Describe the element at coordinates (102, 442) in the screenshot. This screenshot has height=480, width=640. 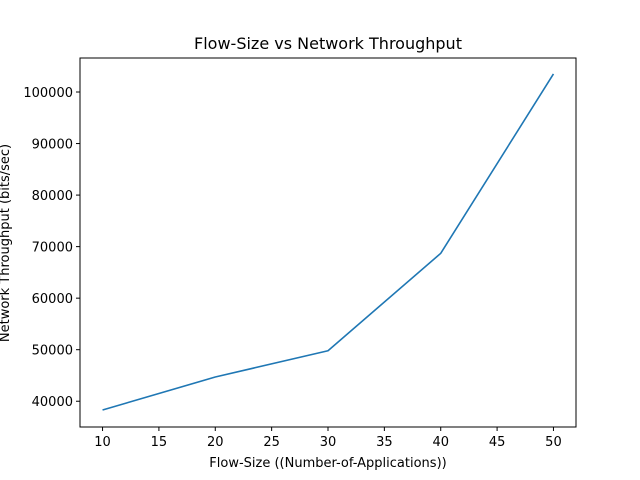
I see `x-tick-label: 10` at that location.